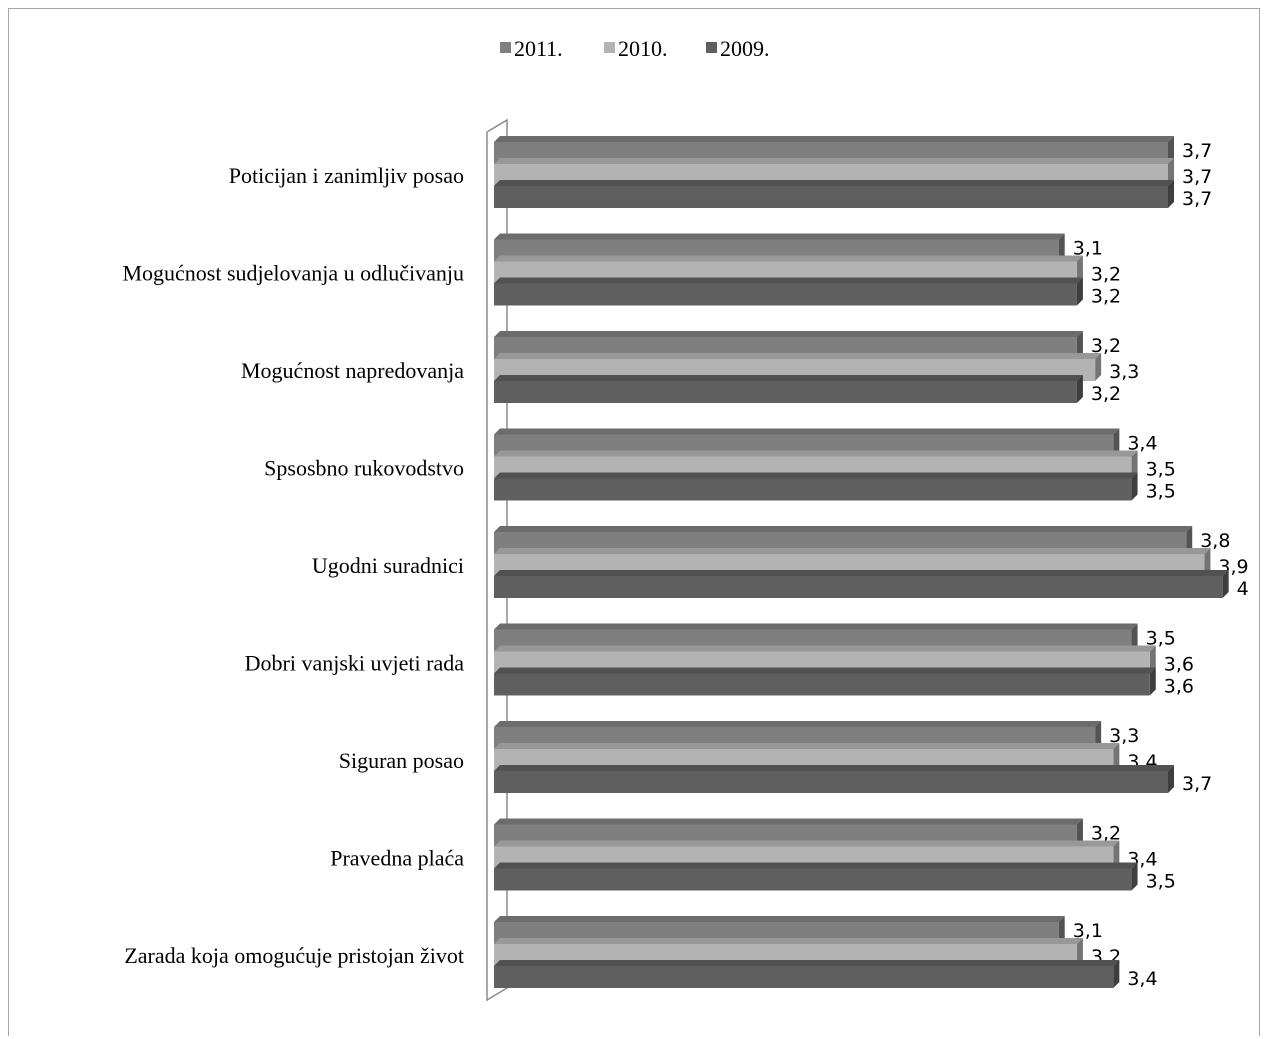 The height and width of the screenshot is (1039, 1269). What do you see at coordinates (1197, 199) in the screenshot?
I see `value-label-1-series-3: 3,7` at bounding box center [1197, 199].